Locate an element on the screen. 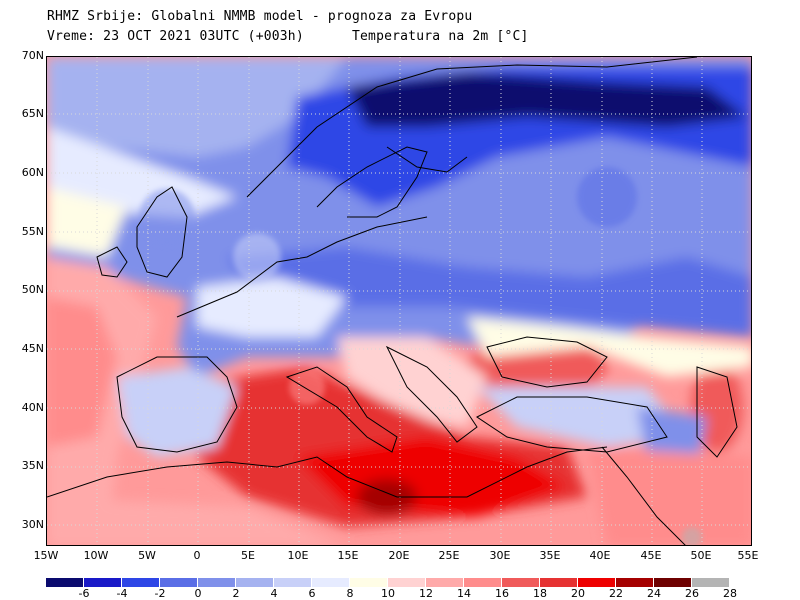  colorbar-label: 2 is located at coordinates (236, 593).